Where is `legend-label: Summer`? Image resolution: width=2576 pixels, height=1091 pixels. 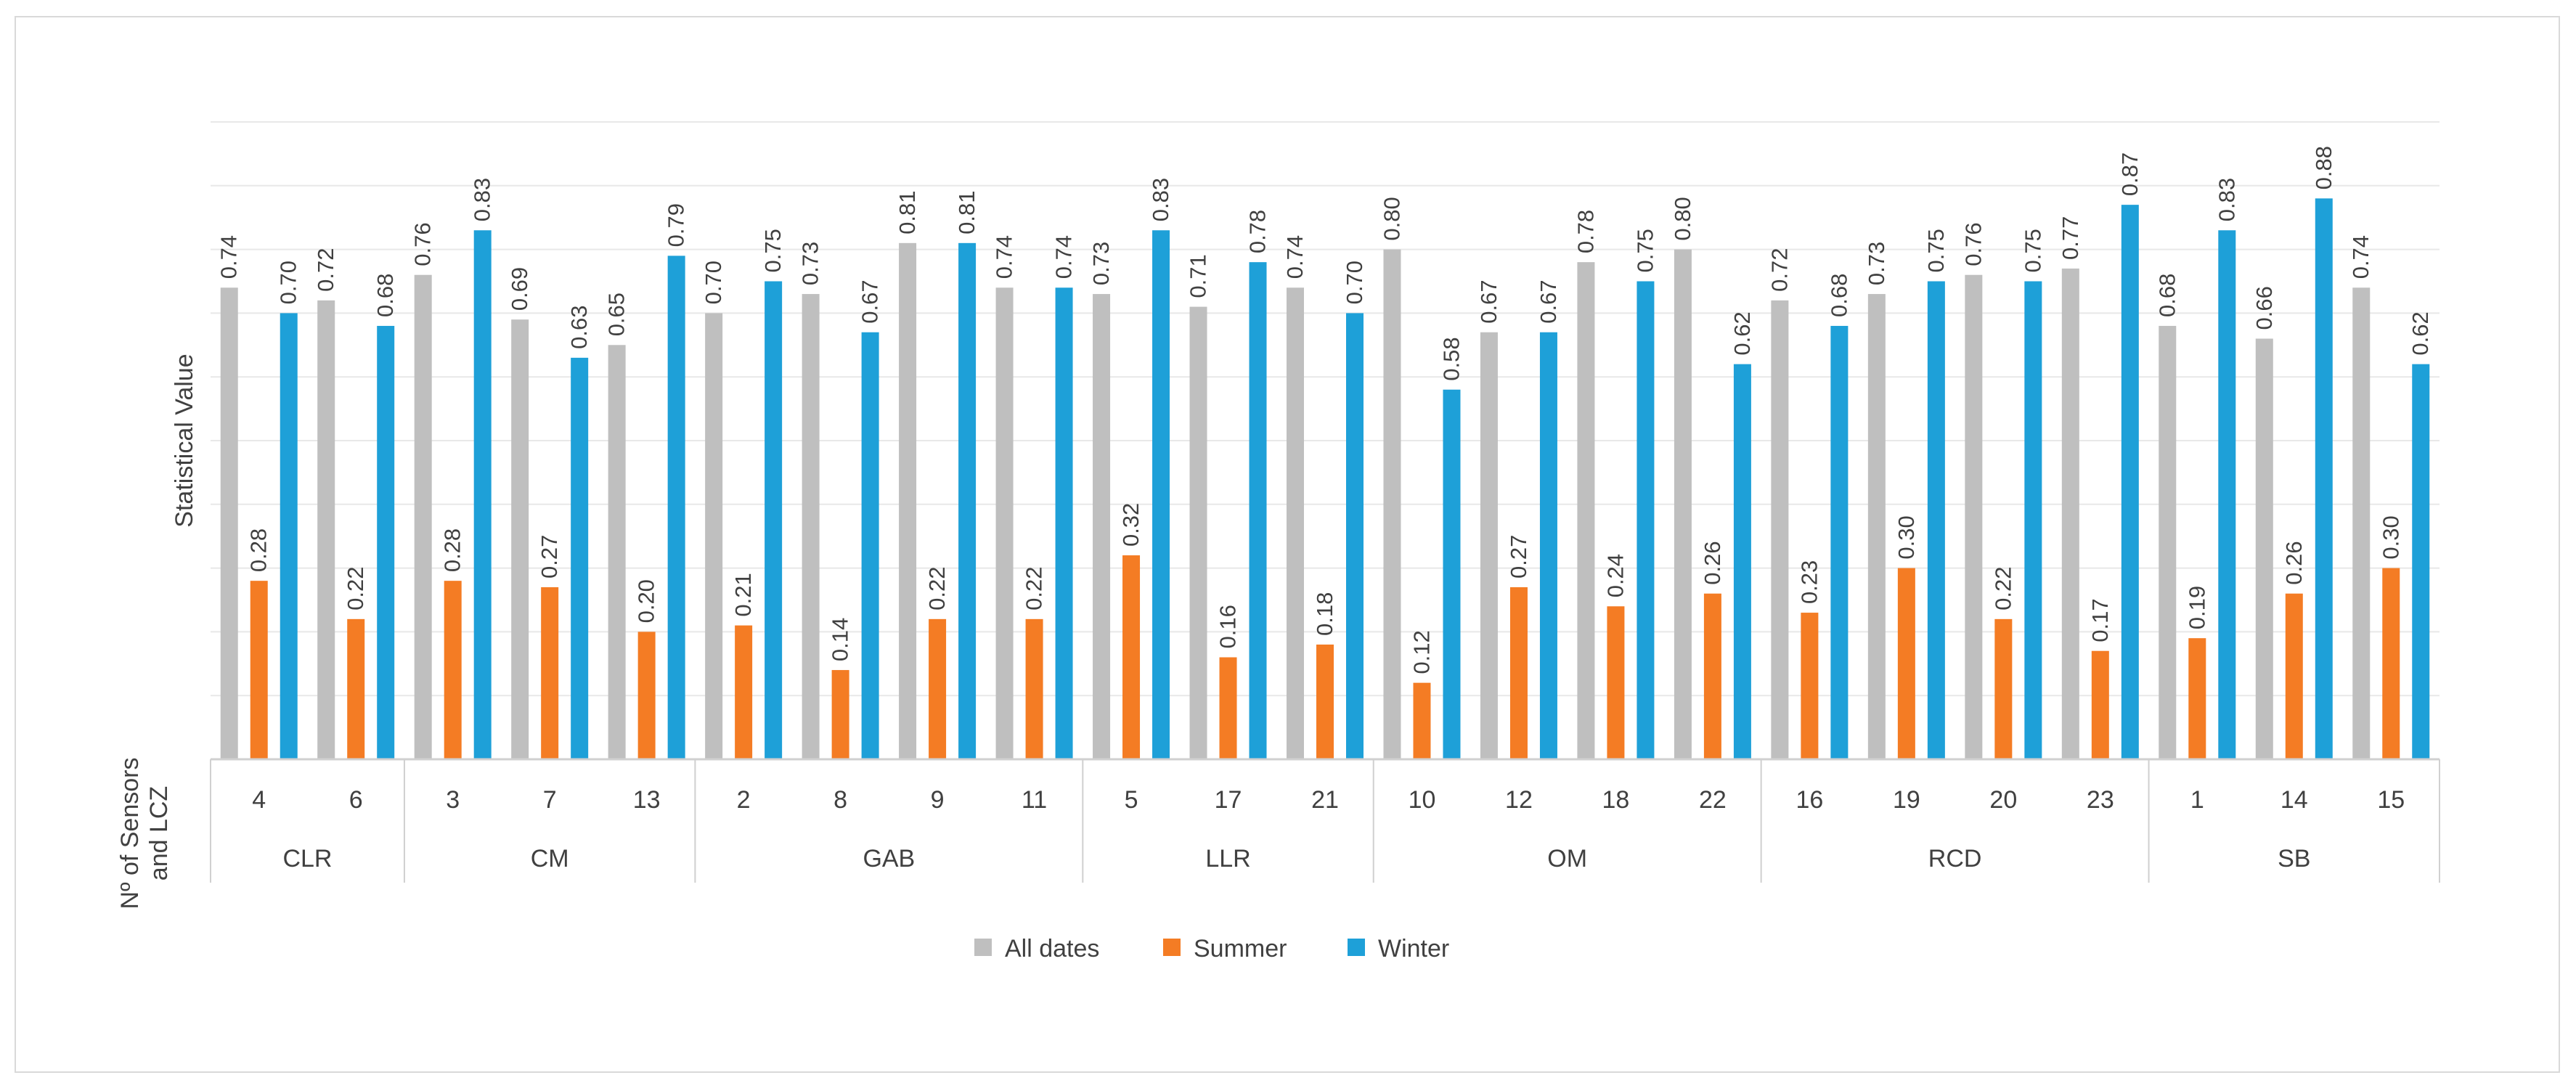
legend-label: Summer is located at coordinates (1240, 949).